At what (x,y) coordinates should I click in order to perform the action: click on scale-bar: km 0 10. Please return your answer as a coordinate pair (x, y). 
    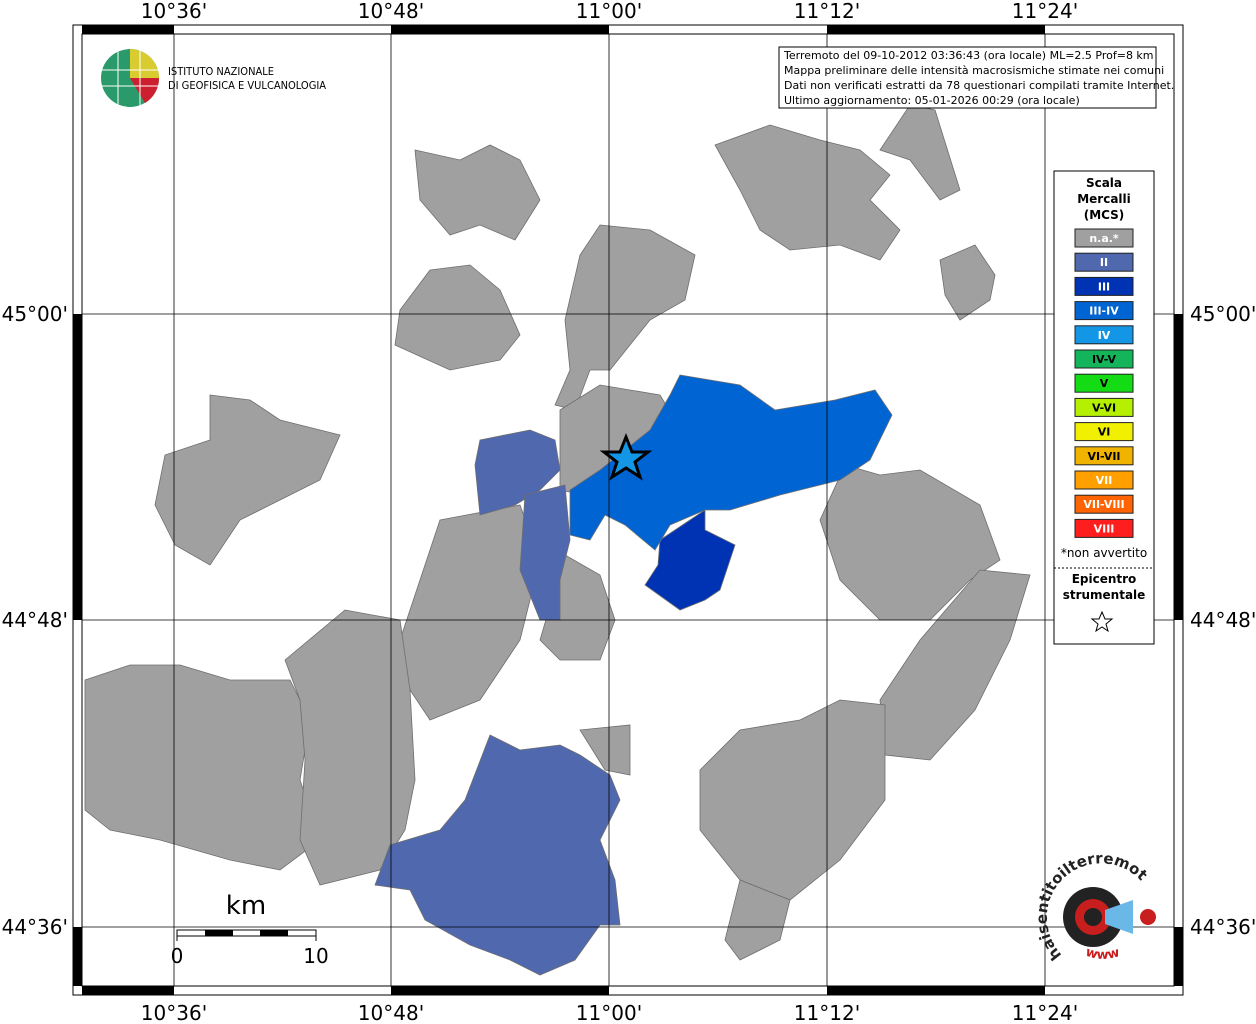
    Looking at the image, I should click on (250, 929).